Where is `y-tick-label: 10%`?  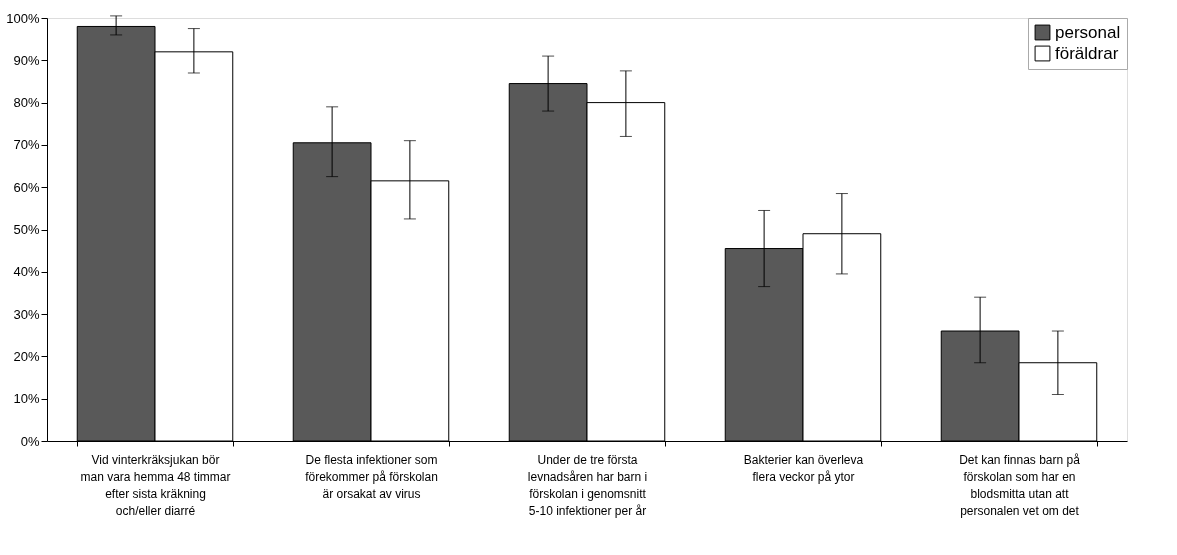
y-tick-label: 10% is located at coordinates (26, 399).